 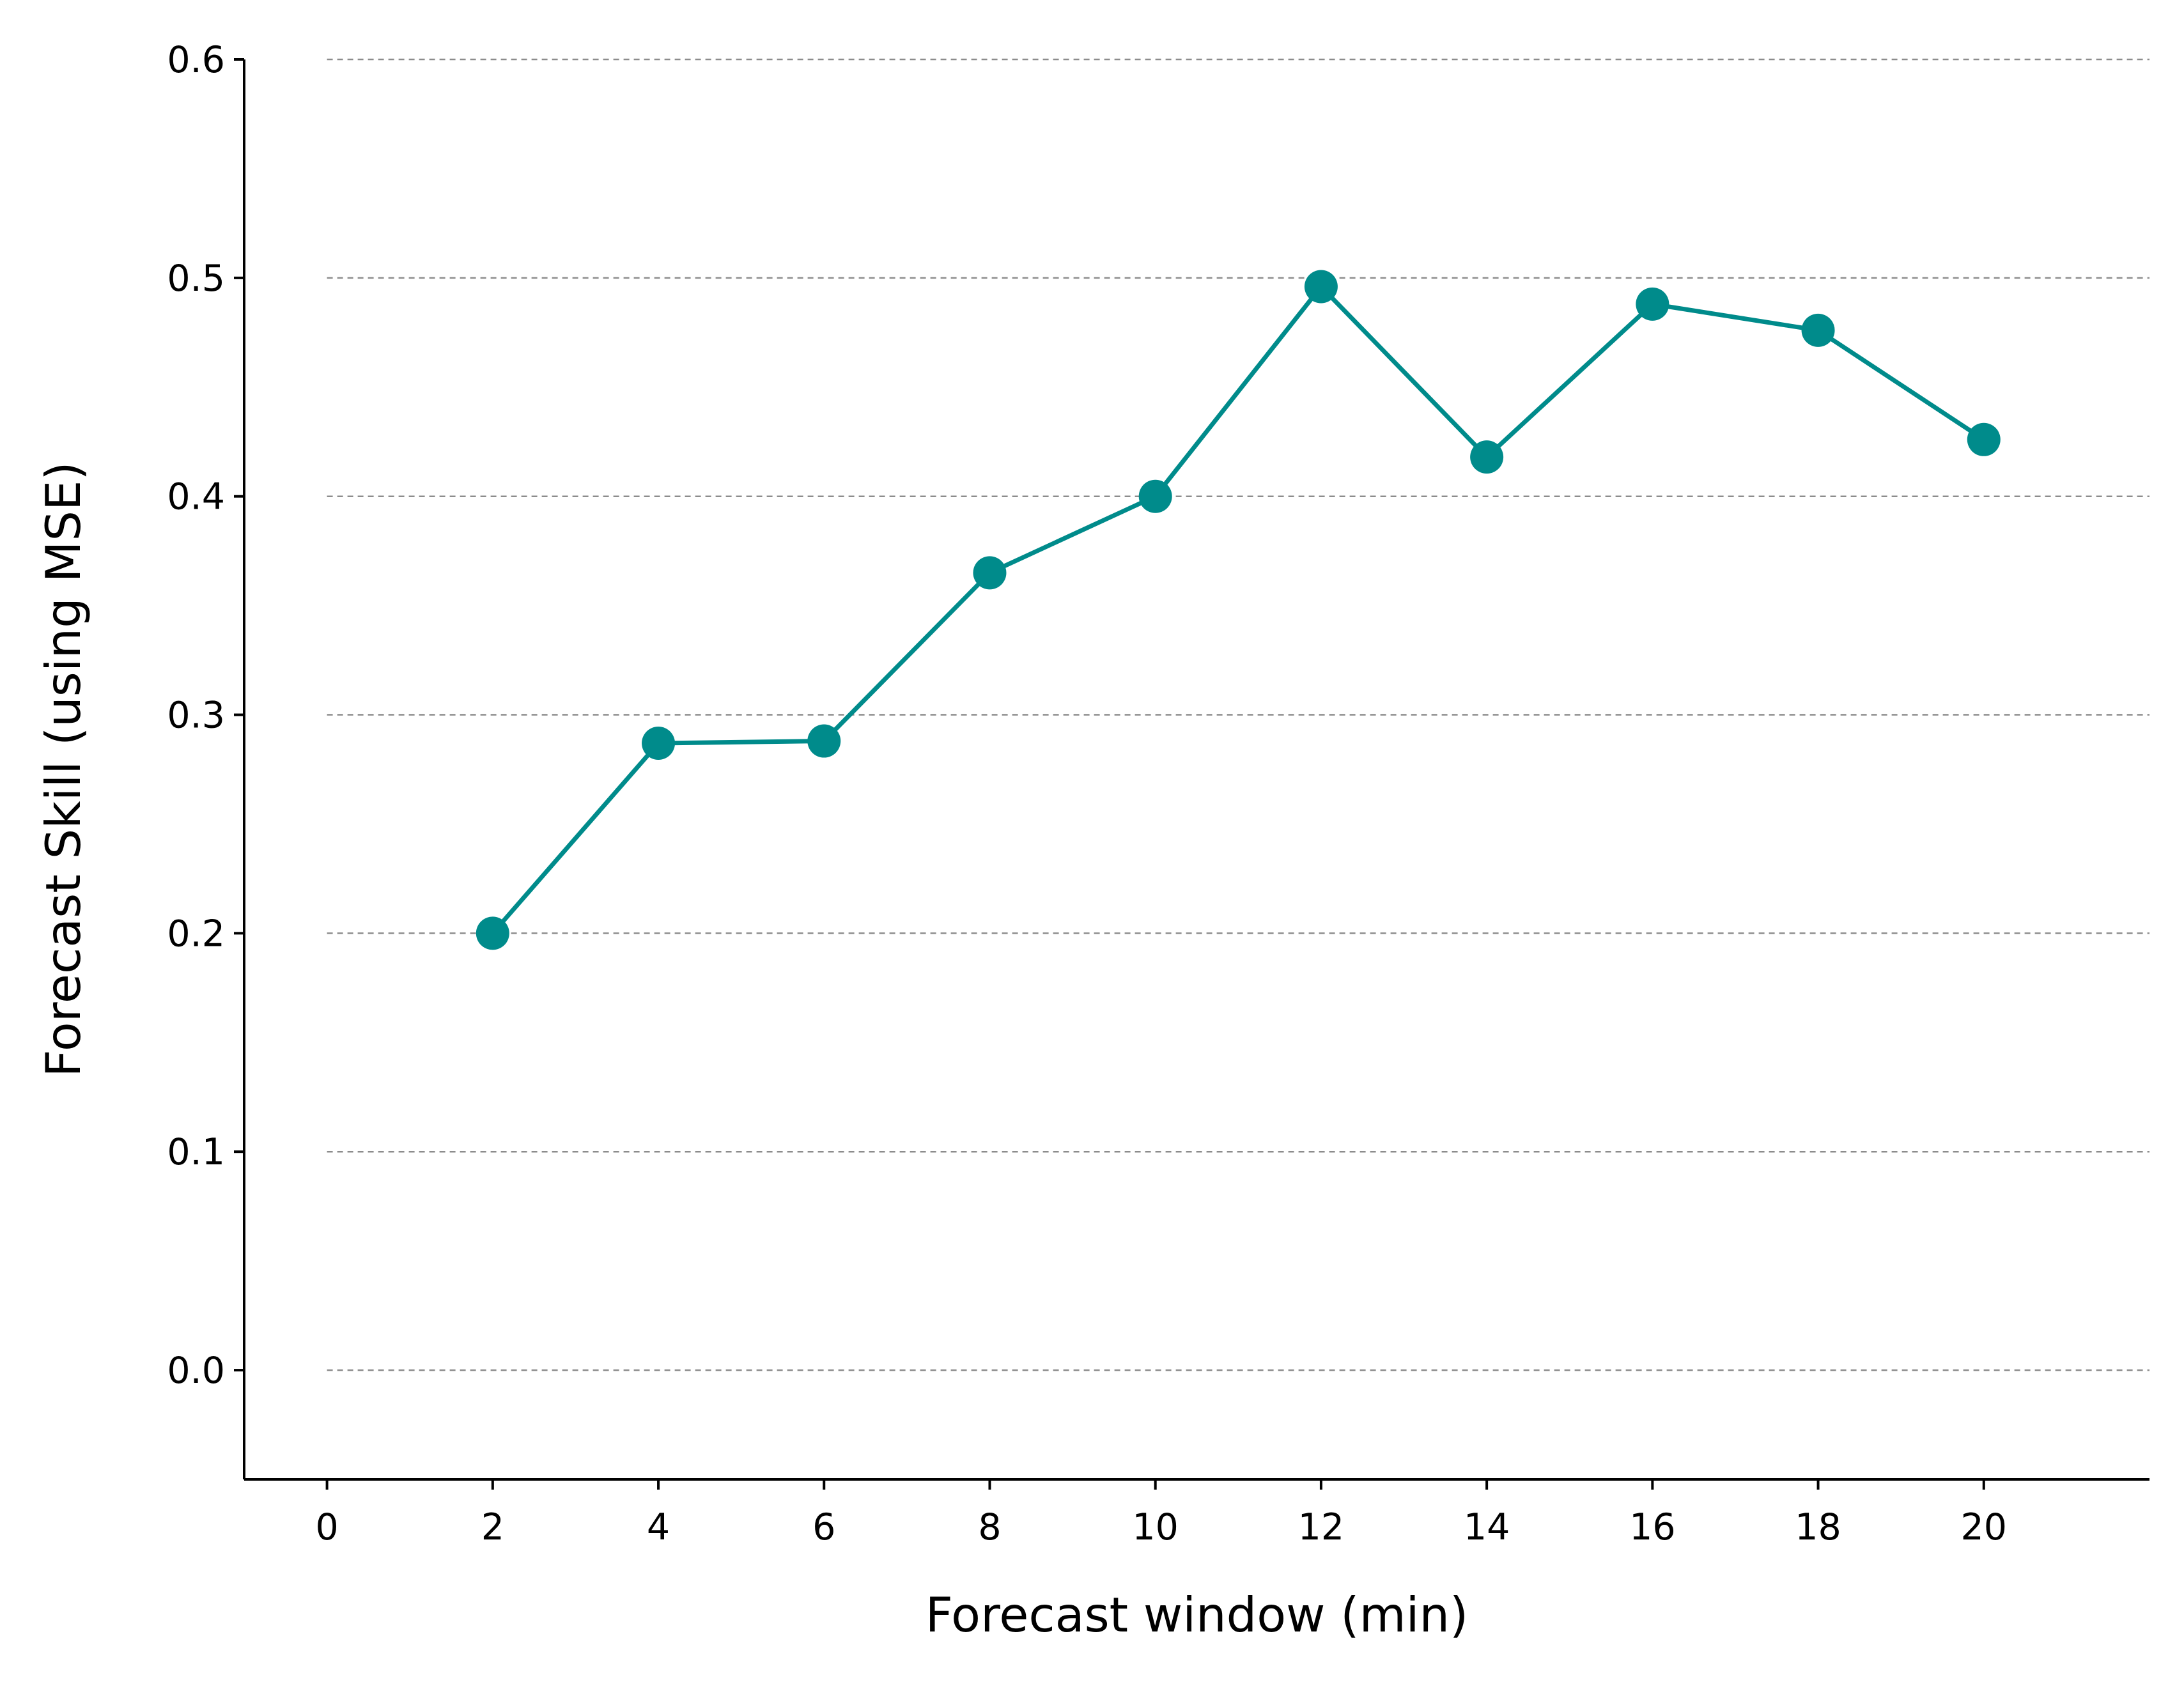 What do you see at coordinates (1155, 1527) in the screenshot?
I see `x-tick-label: 10` at bounding box center [1155, 1527].